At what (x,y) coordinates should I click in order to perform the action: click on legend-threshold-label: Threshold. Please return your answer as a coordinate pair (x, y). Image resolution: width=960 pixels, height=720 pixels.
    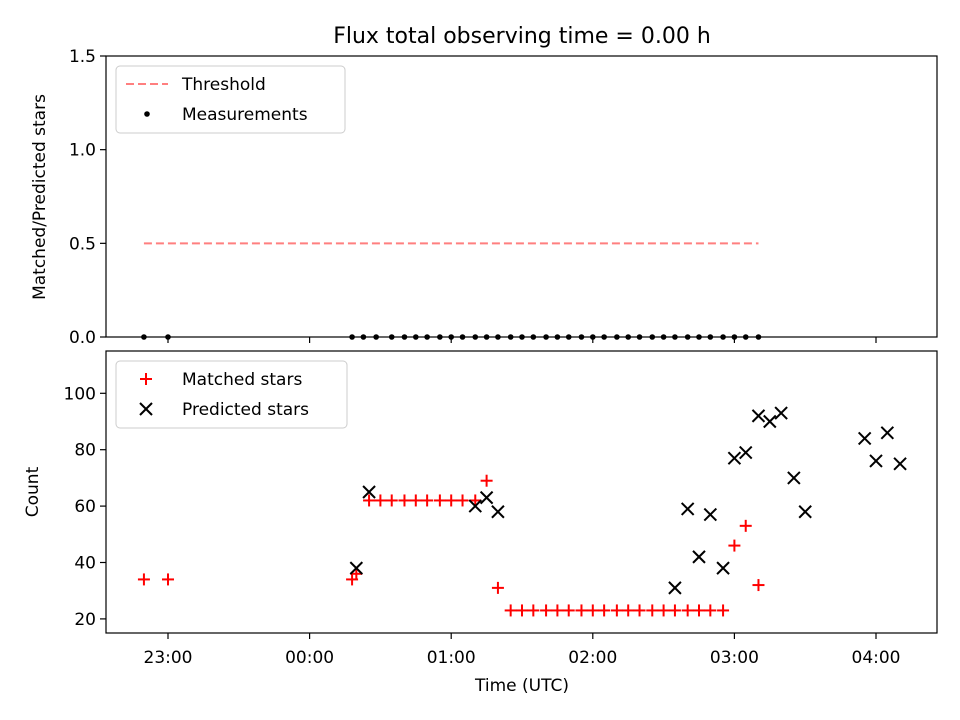
    Looking at the image, I should click on (223, 85).